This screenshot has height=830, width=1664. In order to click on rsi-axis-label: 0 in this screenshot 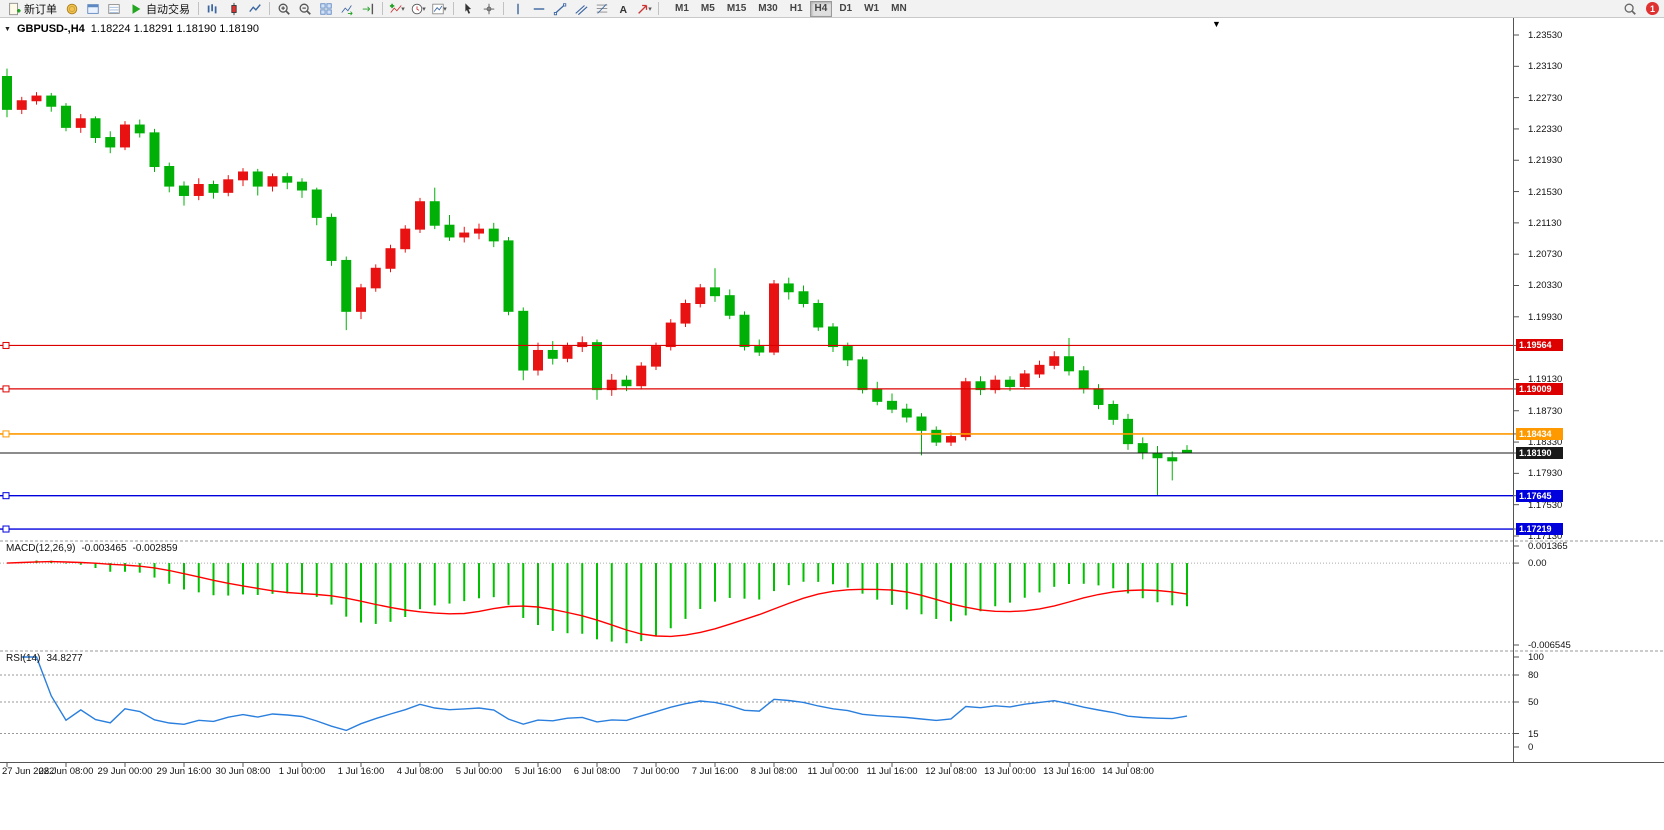, I will do `click(1531, 747)`.